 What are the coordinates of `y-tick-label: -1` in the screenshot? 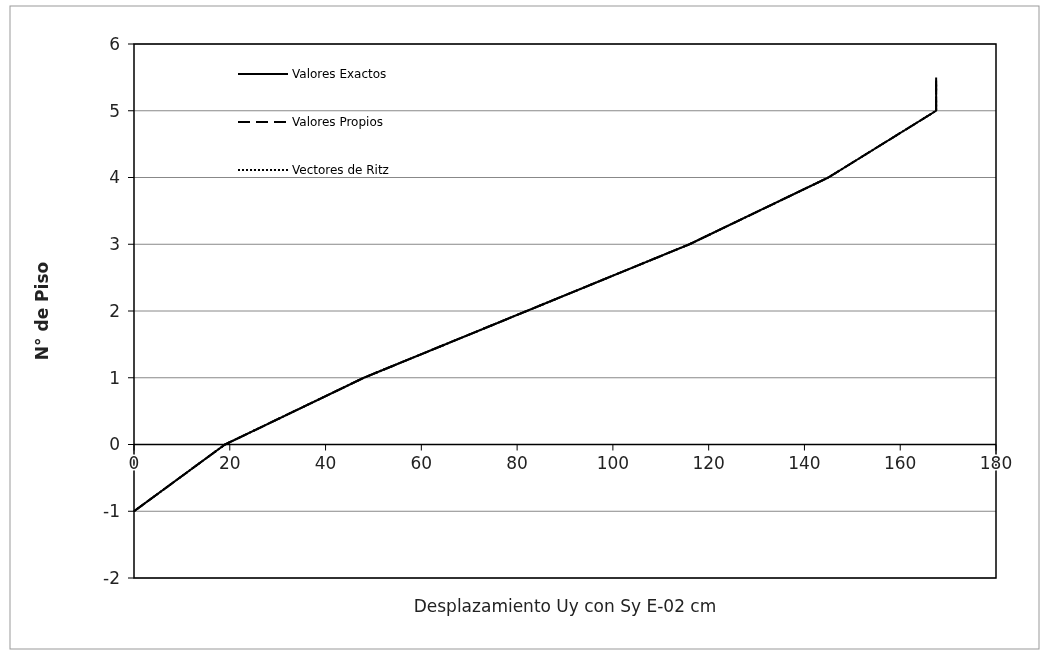 It's located at (111, 511).